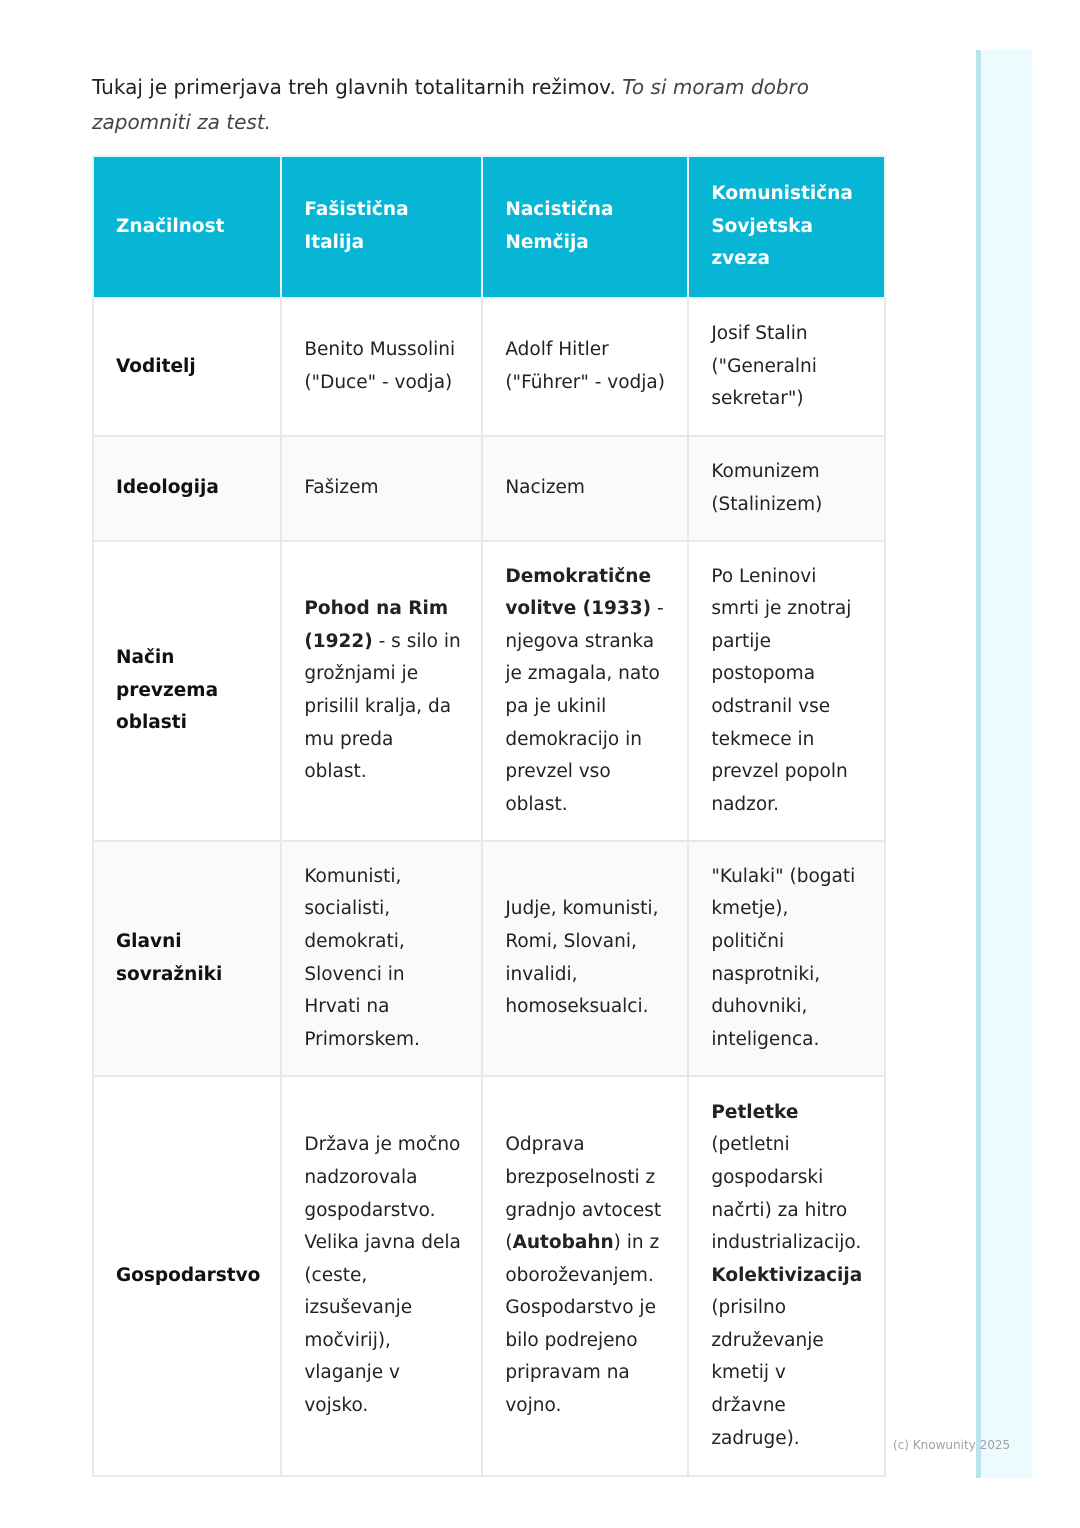 The width and height of the screenshot is (1080, 1528). Describe the element at coordinates (187, 367) in the screenshot. I see `row-label: Voditelj` at that location.